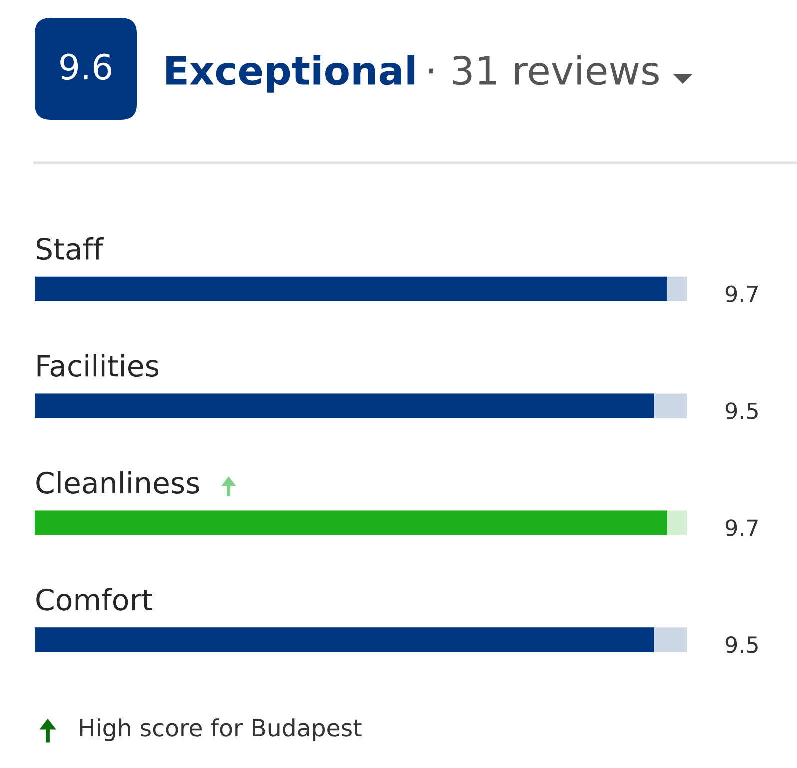 The image size is (797, 768). I want to click on y-tick-label: Staff, so click(70, 249).